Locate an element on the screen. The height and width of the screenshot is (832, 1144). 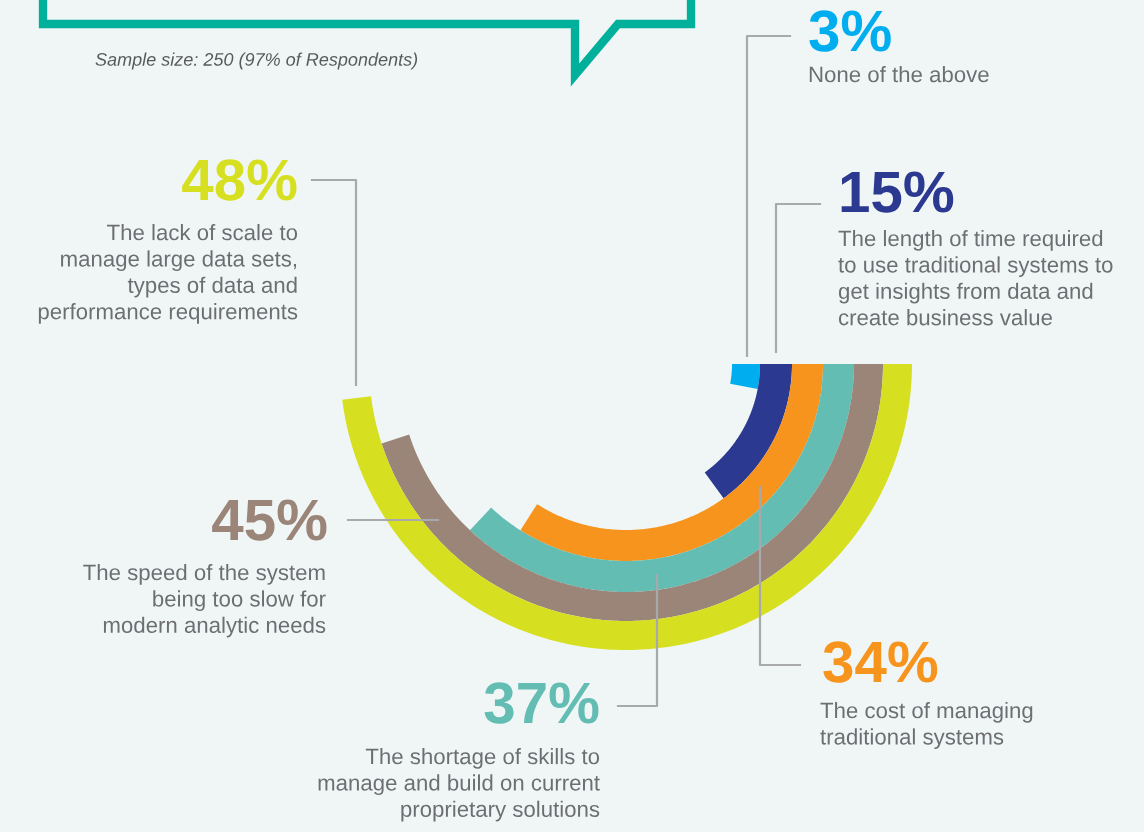
category-label: The shortage of skills to manage and build on current proprietary solutions is located at coordinates (459, 785).